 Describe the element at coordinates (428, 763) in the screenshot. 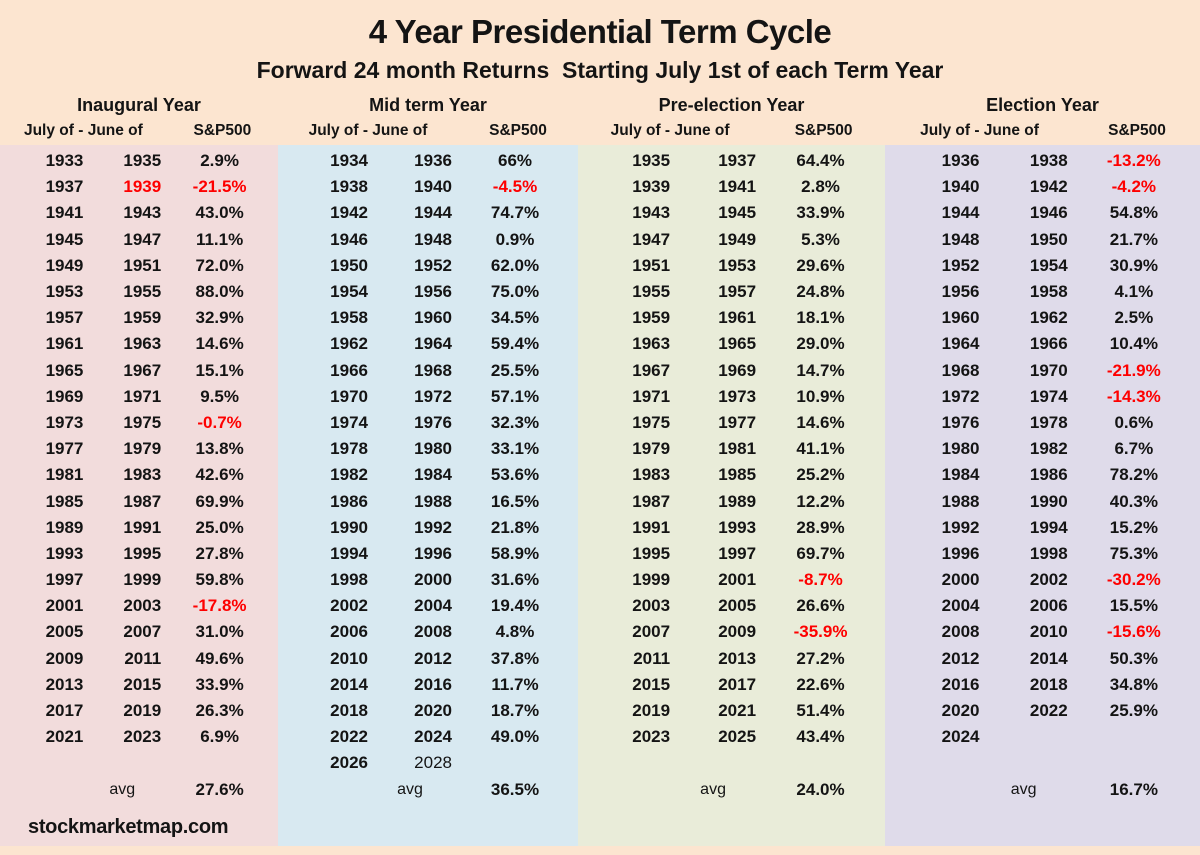

I see `table-row: 2026 2028` at that location.